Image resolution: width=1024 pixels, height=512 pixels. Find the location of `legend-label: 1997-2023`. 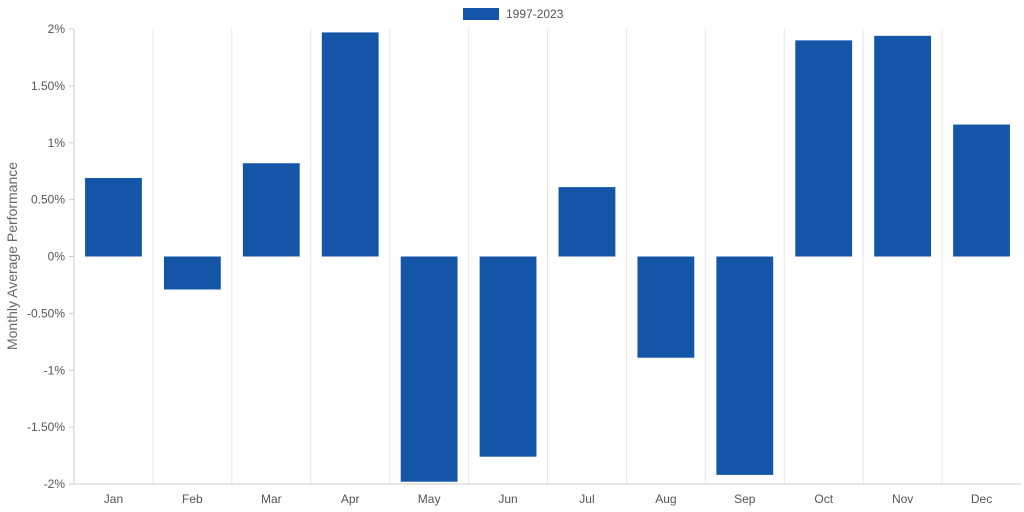

legend-label: 1997-2023 is located at coordinates (535, 14).